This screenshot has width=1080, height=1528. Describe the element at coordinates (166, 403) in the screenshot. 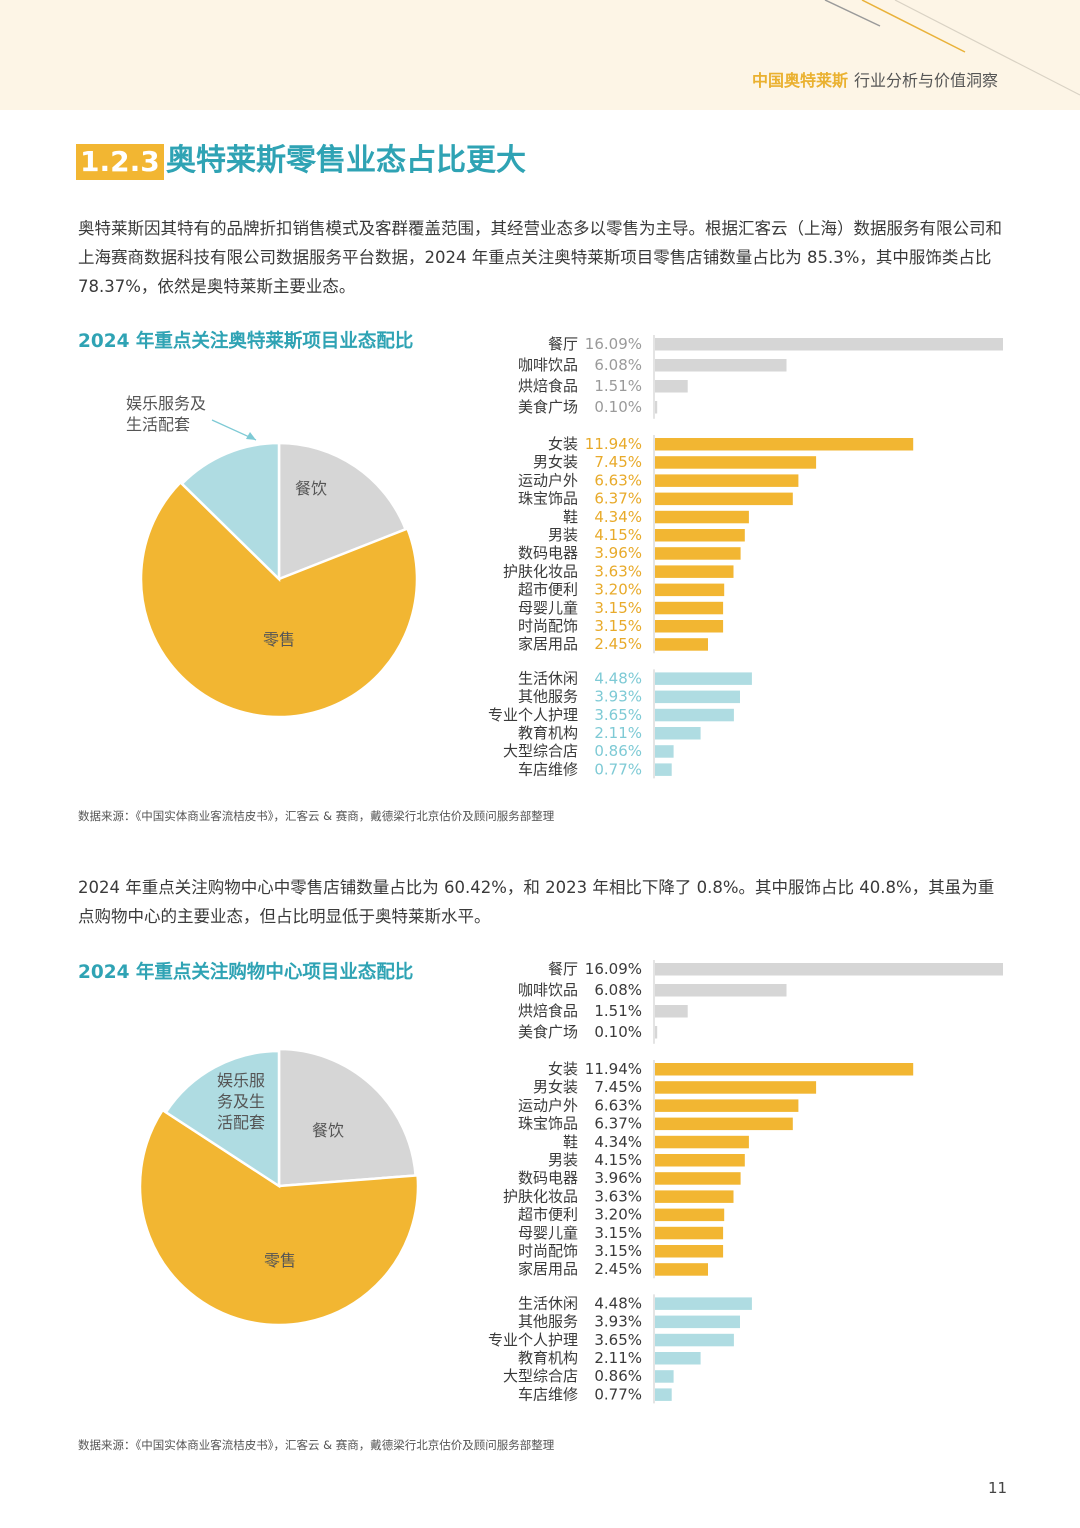

I see `pie-callout-label: 娱乐服务及` at that location.